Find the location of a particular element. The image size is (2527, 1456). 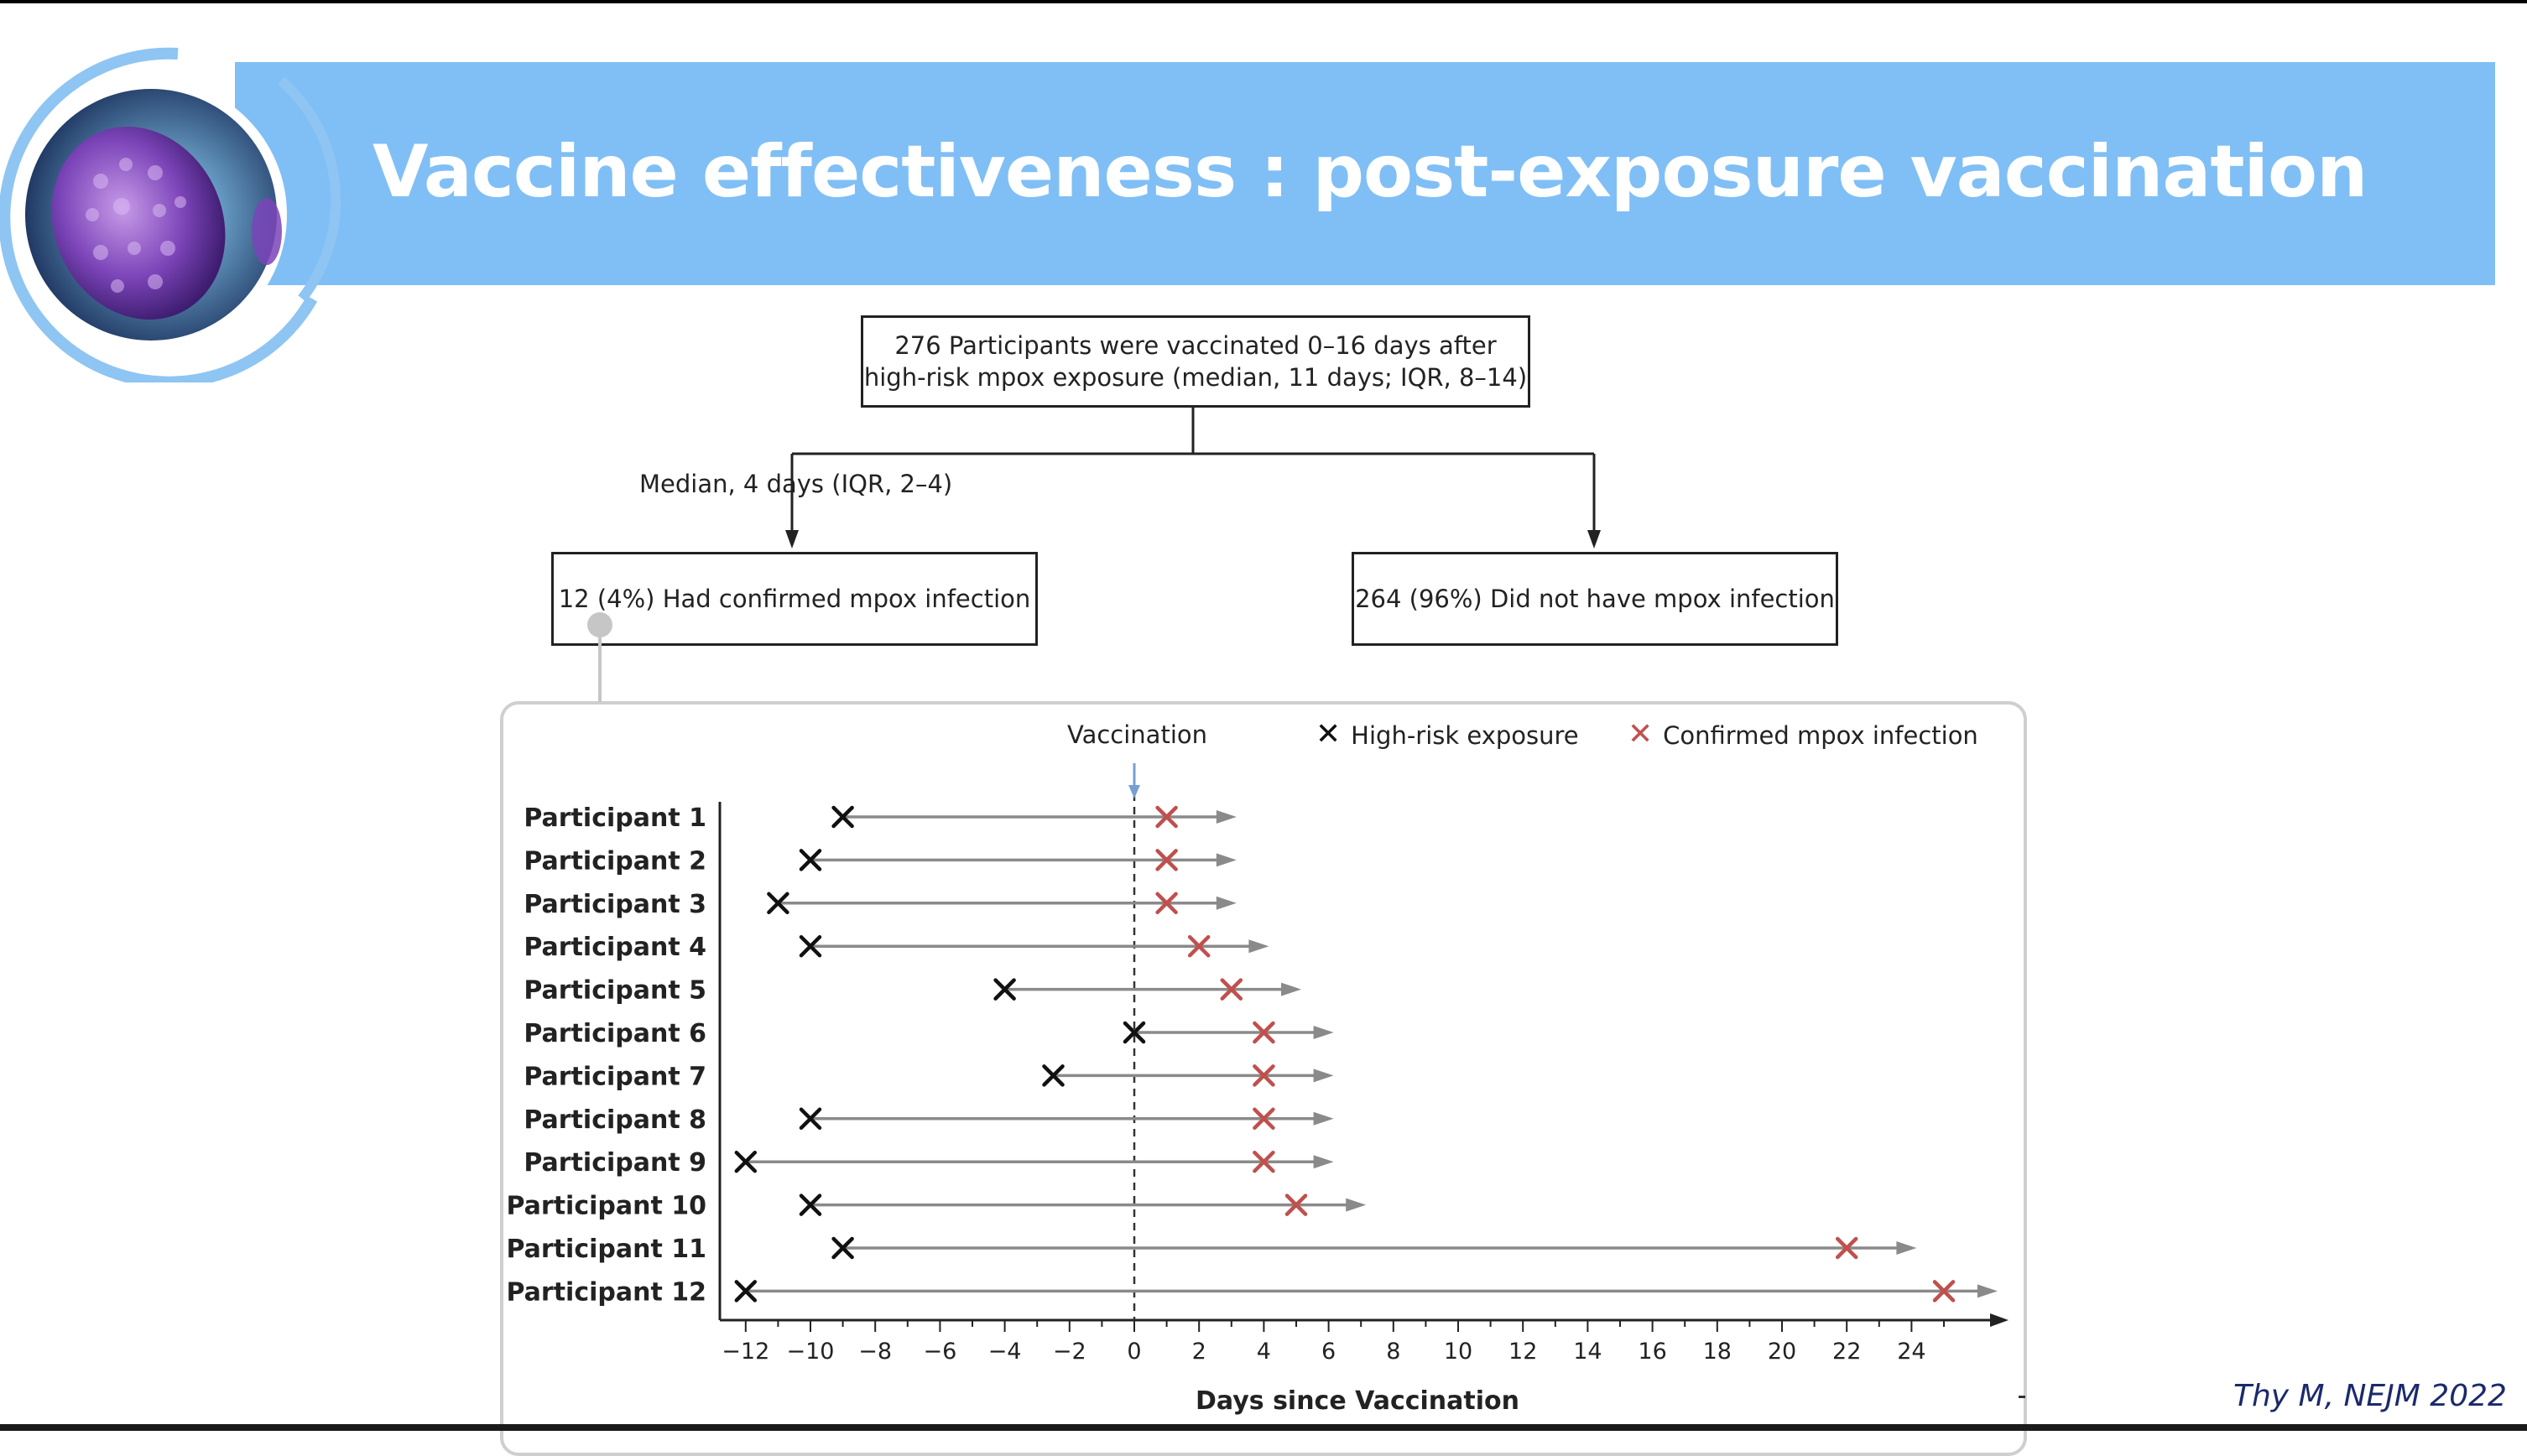

legend-vaccination-label: Vaccination is located at coordinates (1138, 734).